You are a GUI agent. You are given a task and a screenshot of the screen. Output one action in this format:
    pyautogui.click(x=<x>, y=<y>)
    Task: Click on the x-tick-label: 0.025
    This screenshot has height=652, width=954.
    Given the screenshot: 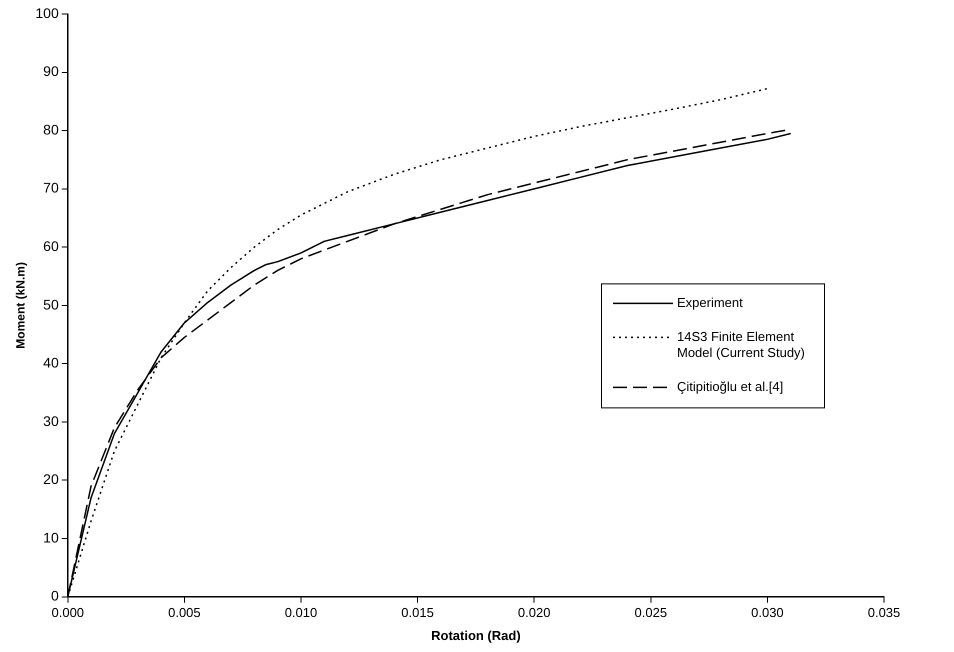 What is the action you would take?
    pyautogui.click(x=651, y=612)
    